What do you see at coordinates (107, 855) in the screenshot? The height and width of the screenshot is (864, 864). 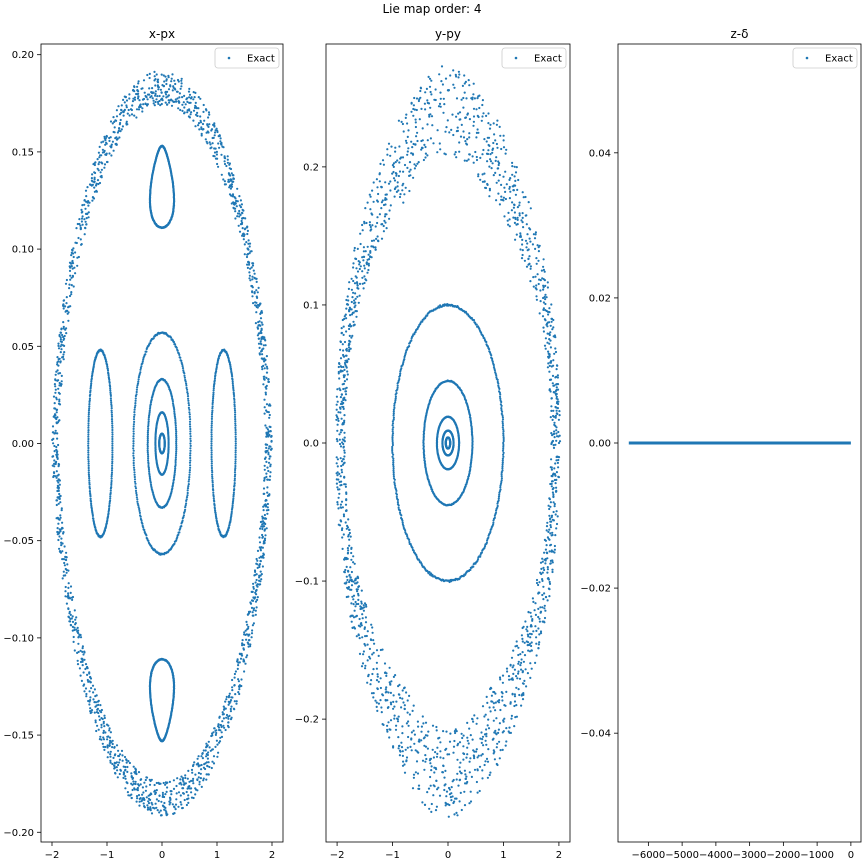 I see `x-tick-label: −1` at bounding box center [107, 855].